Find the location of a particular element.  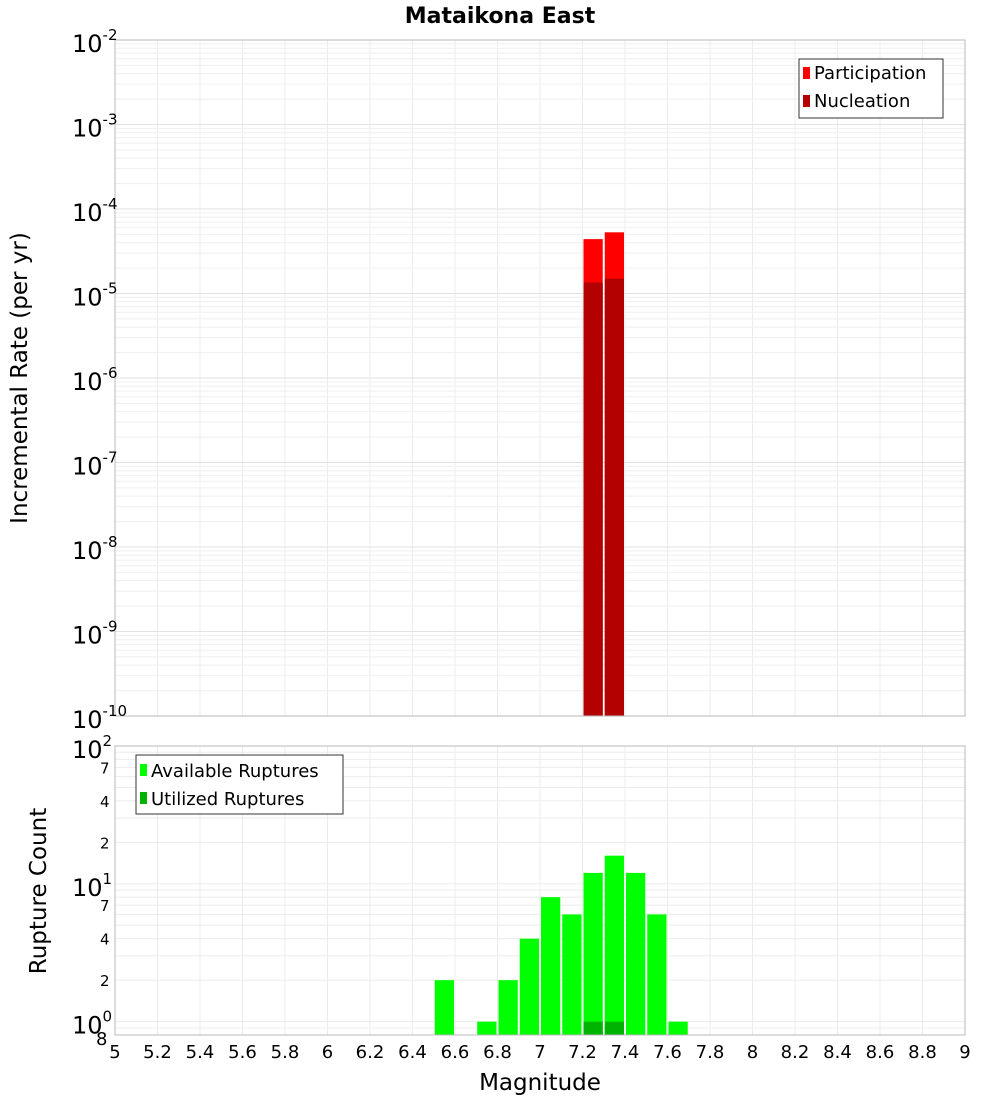

top-y-tick-label: 10⁻² is located at coordinates (95, 42).